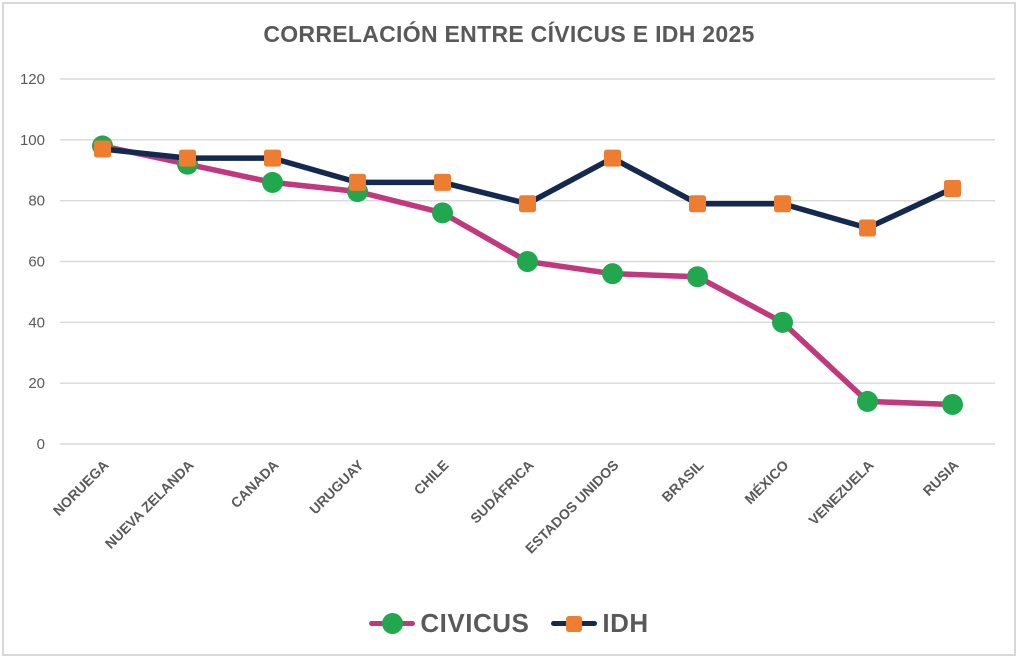 Image resolution: width=1018 pixels, height=658 pixels. What do you see at coordinates (392, 624) in the screenshot?
I see `civicus-line-marker-icon` at bounding box center [392, 624].